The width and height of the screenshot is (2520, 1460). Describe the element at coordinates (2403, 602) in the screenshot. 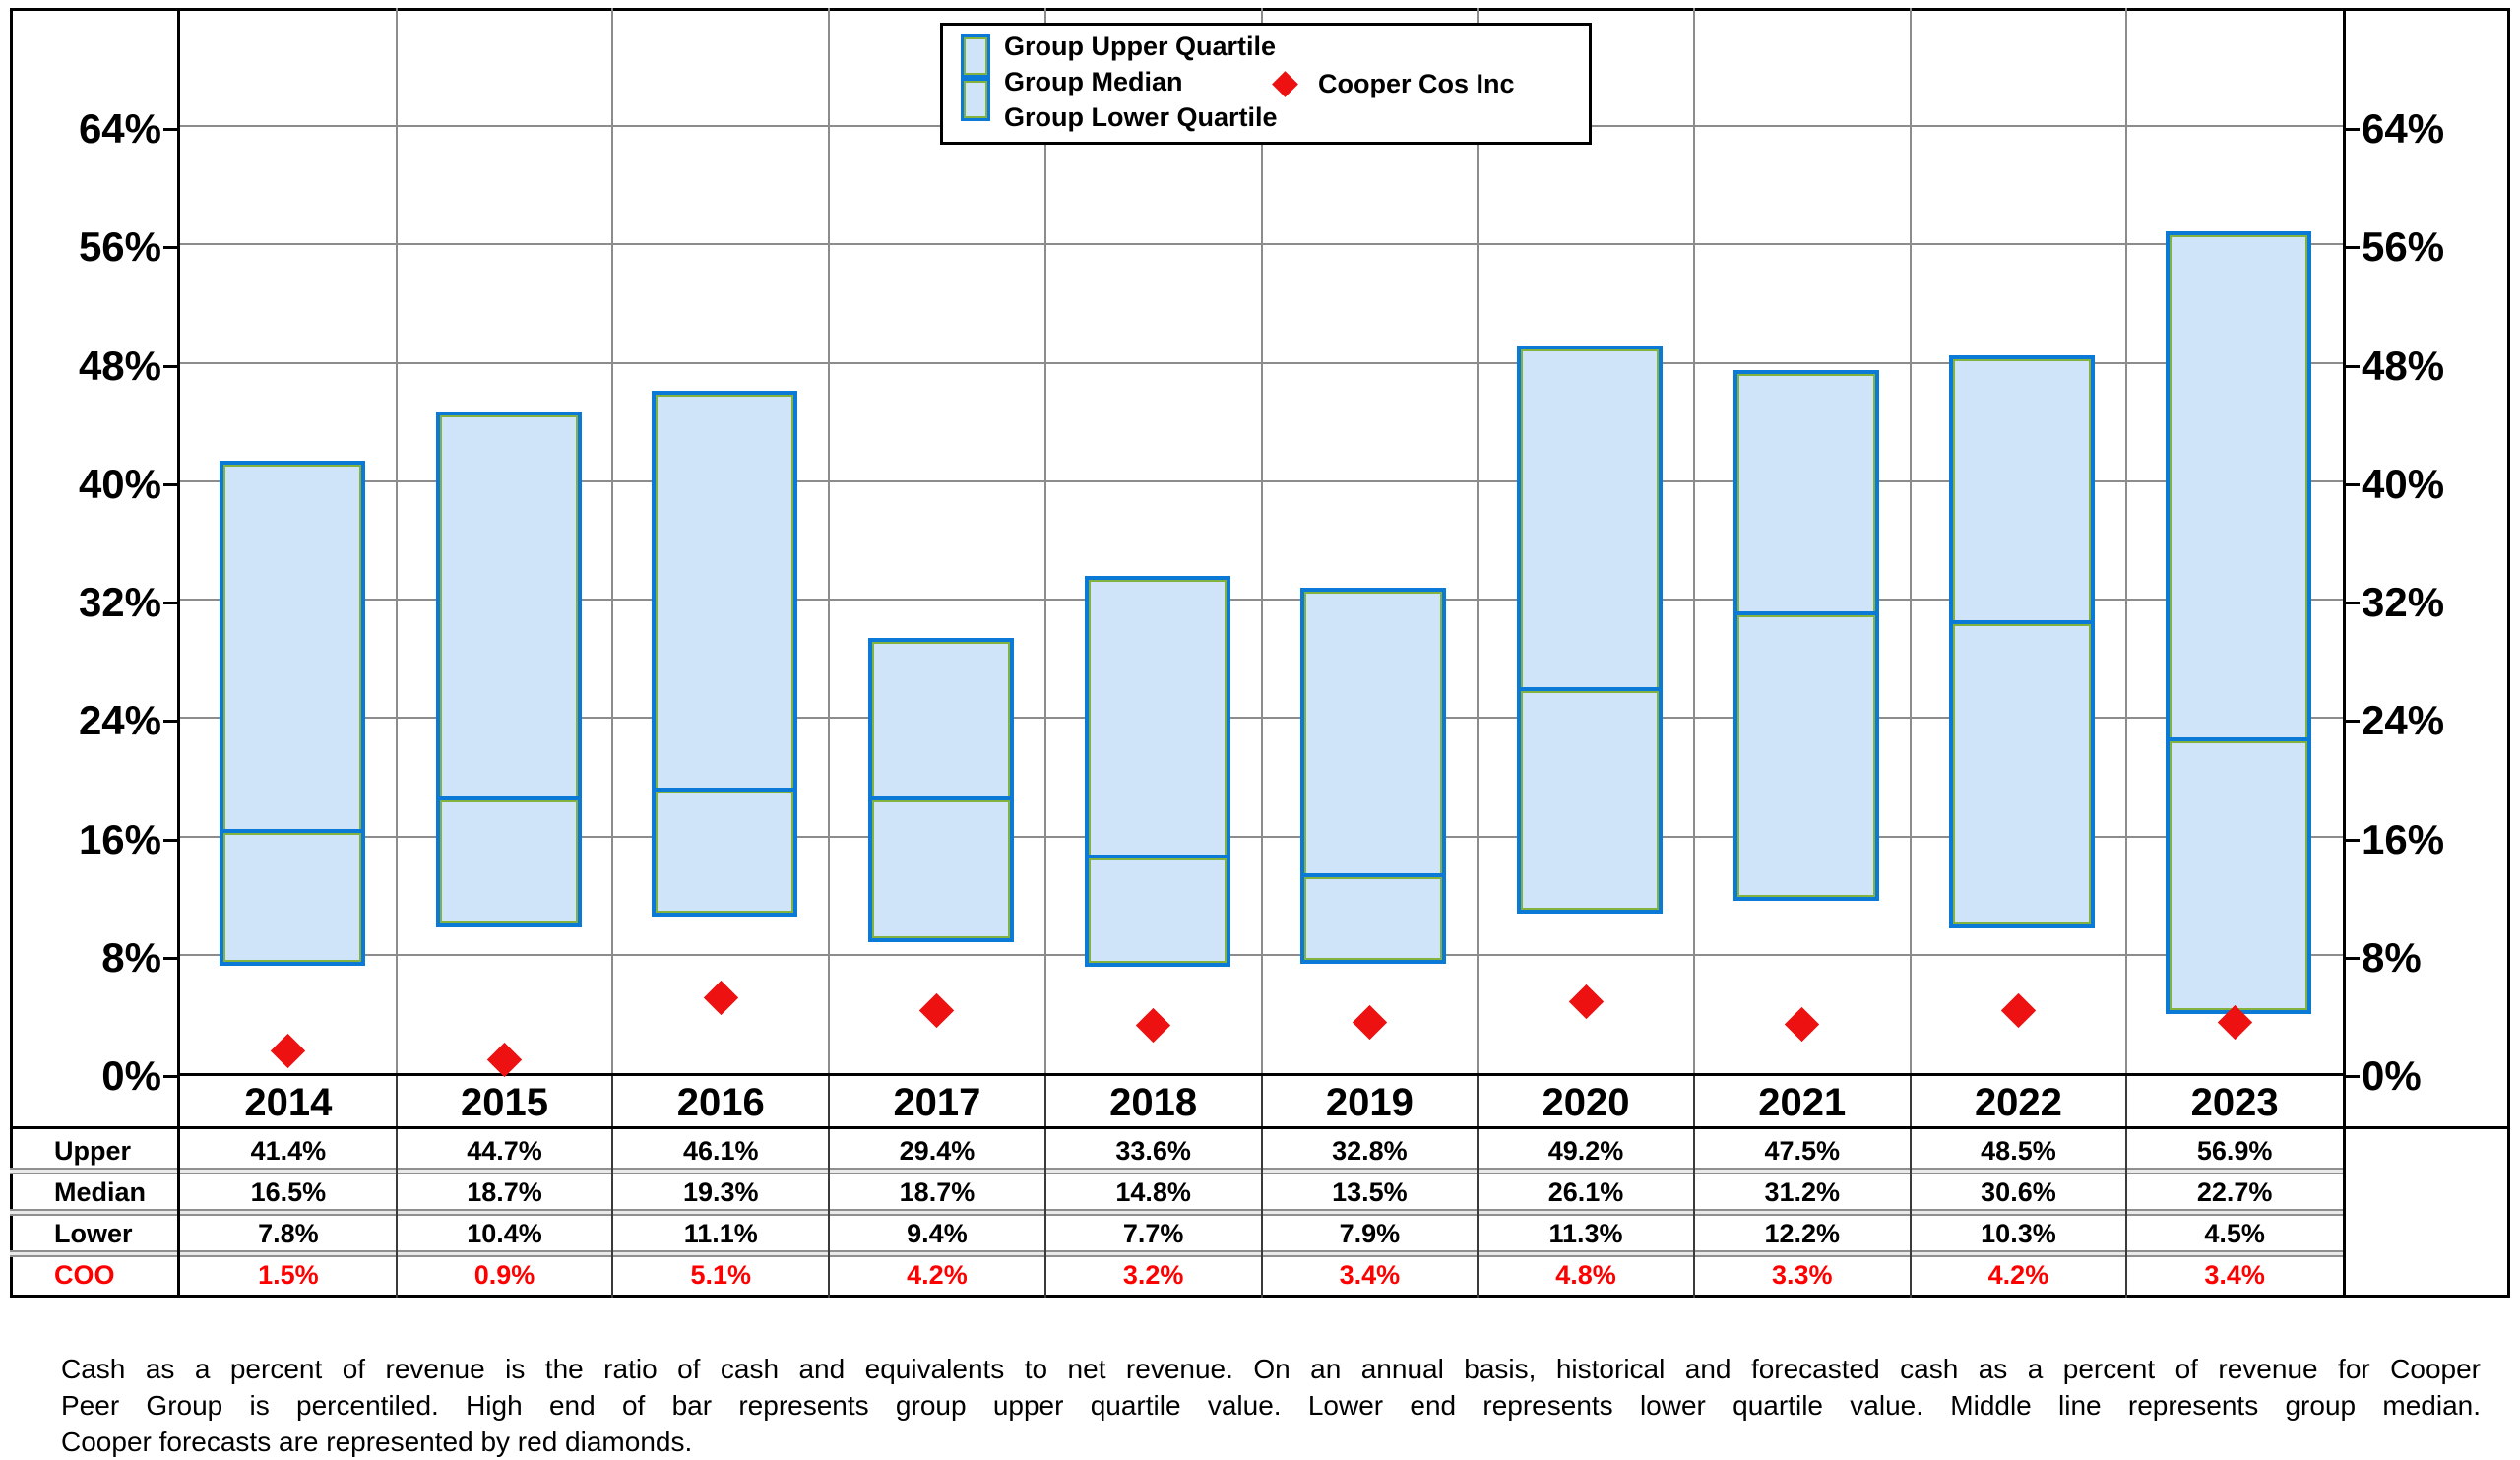

I see `y-axis-label-right: 32%` at that location.